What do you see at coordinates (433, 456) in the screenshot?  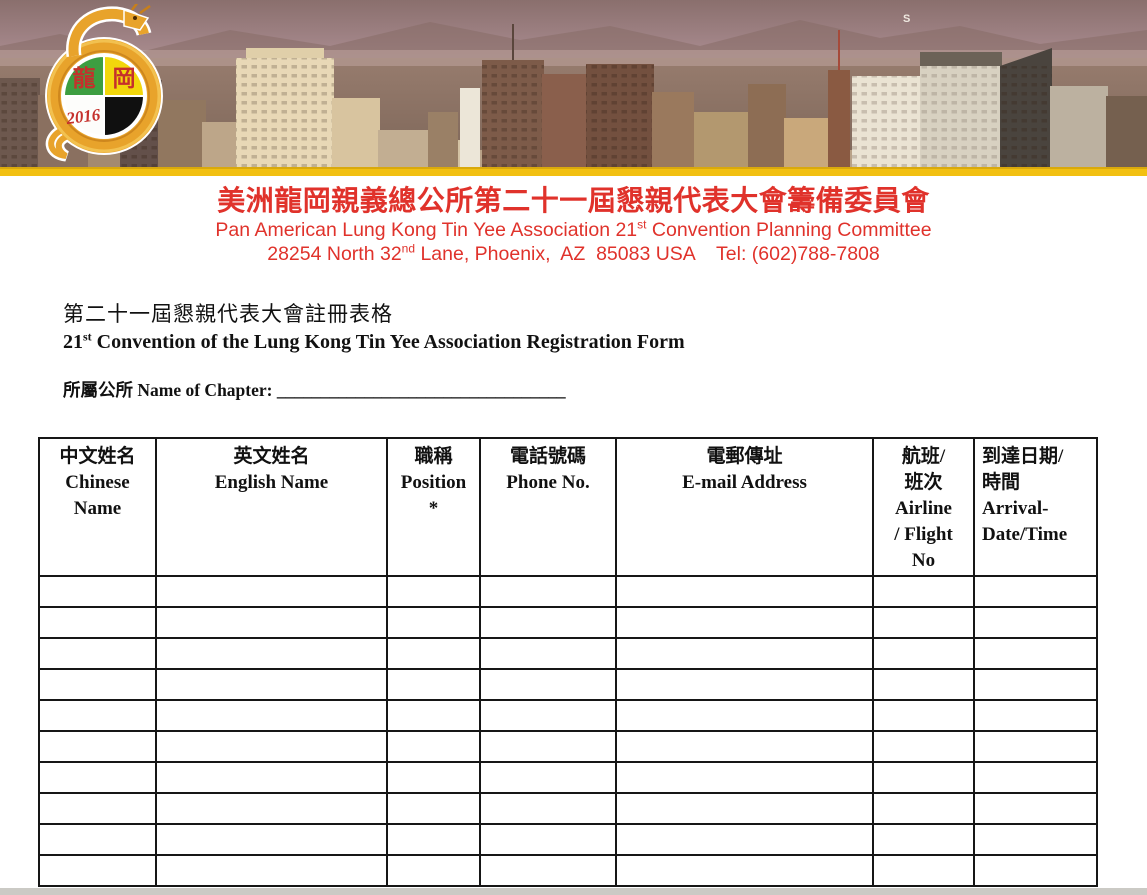 I see `header-line: 職稱` at bounding box center [433, 456].